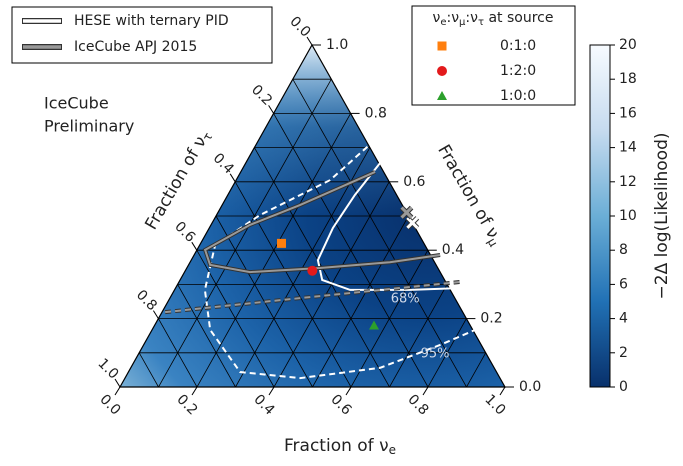 This screenshot has width=683, height=466. What do you see at coordinates (628, 182) in the screenshot?
I see `colorbar-tick-label: 12` at bounding box center [628, 182].